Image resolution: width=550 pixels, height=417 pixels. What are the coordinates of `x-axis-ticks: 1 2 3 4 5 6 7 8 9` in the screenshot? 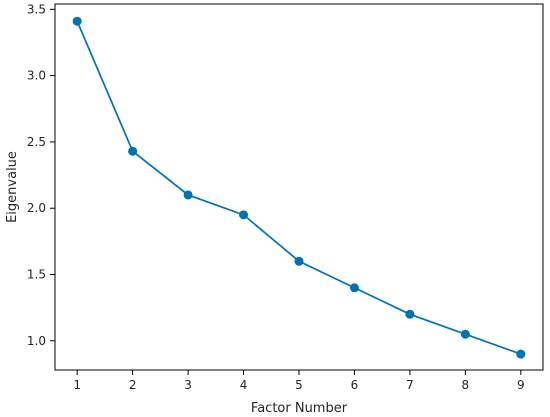 It's located at (299, 381).